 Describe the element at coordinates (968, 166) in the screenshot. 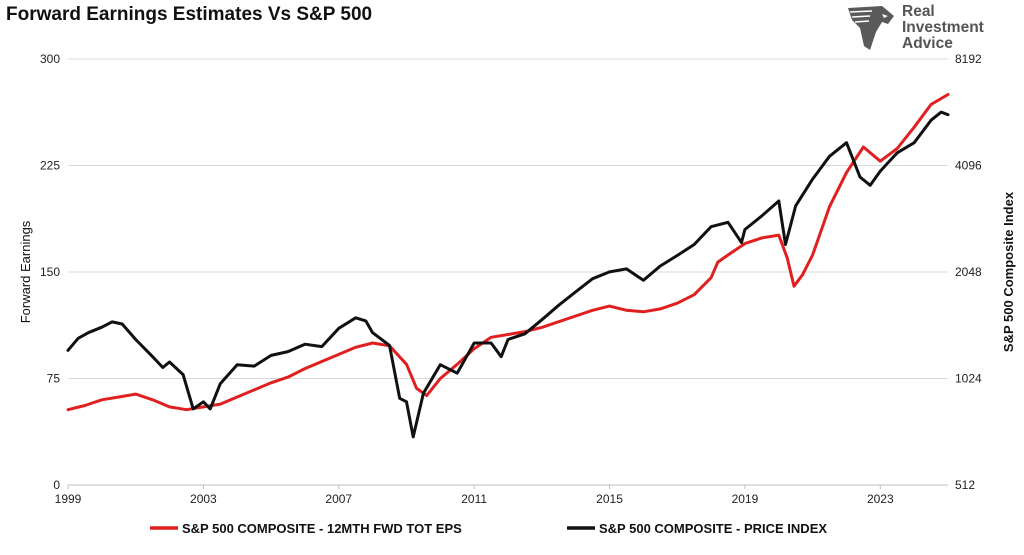

I see `y2-tick-label-4096: 4096` at that location.